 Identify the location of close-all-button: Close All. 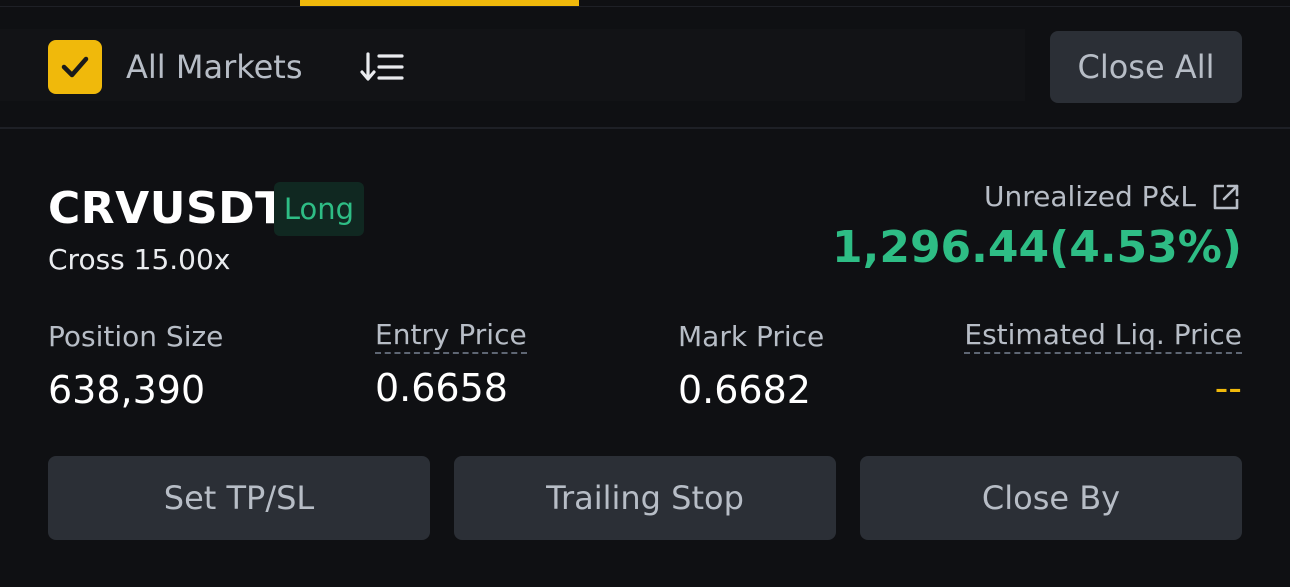
(1146, 67).